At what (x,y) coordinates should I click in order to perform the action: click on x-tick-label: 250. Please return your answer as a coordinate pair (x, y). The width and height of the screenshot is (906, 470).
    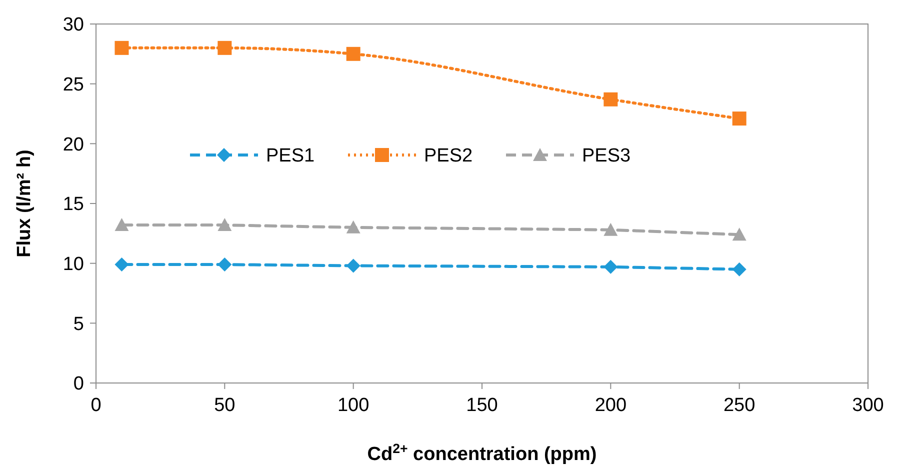
    Looking at the image, I should click on (739, 405).